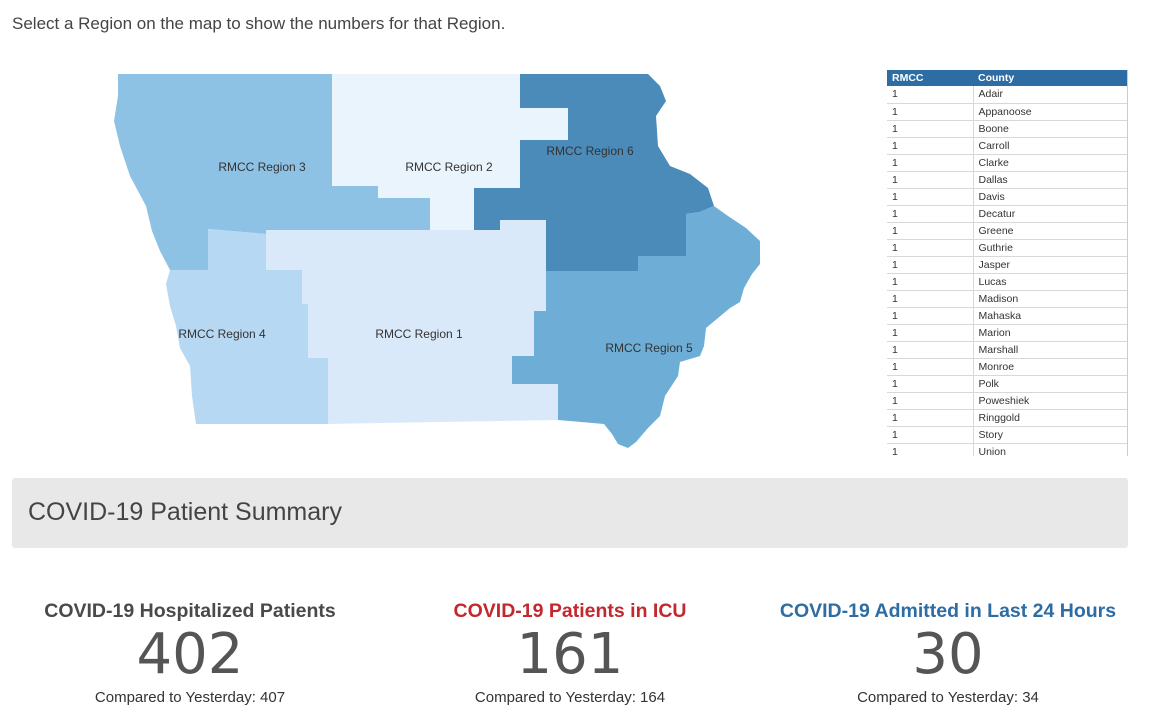  What do you see at coordinates (222, 334) in the screenshot?
I see `map-label-region-4: RMCC Region 4` at bounding box center [222, 334].